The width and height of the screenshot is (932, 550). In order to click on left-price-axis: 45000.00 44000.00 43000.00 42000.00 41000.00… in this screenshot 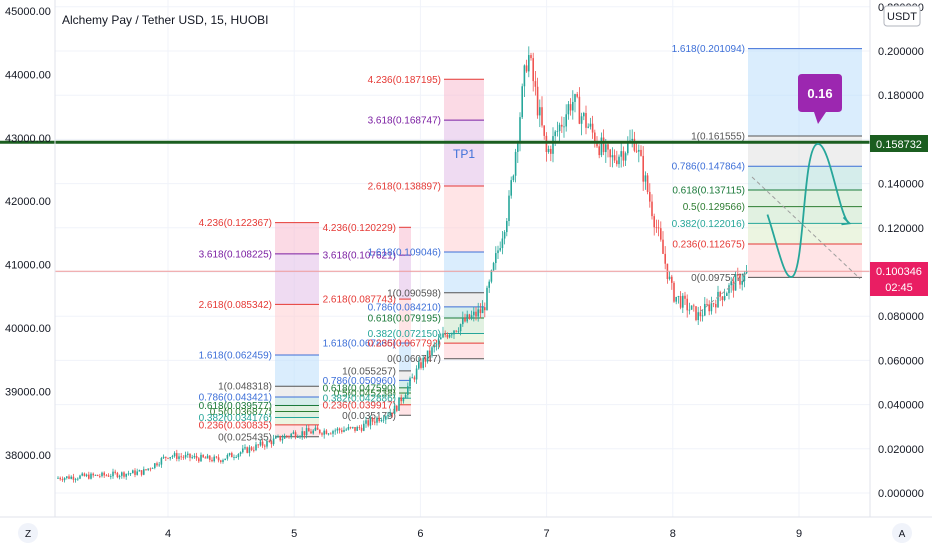, I will do `click(28, 234)`.